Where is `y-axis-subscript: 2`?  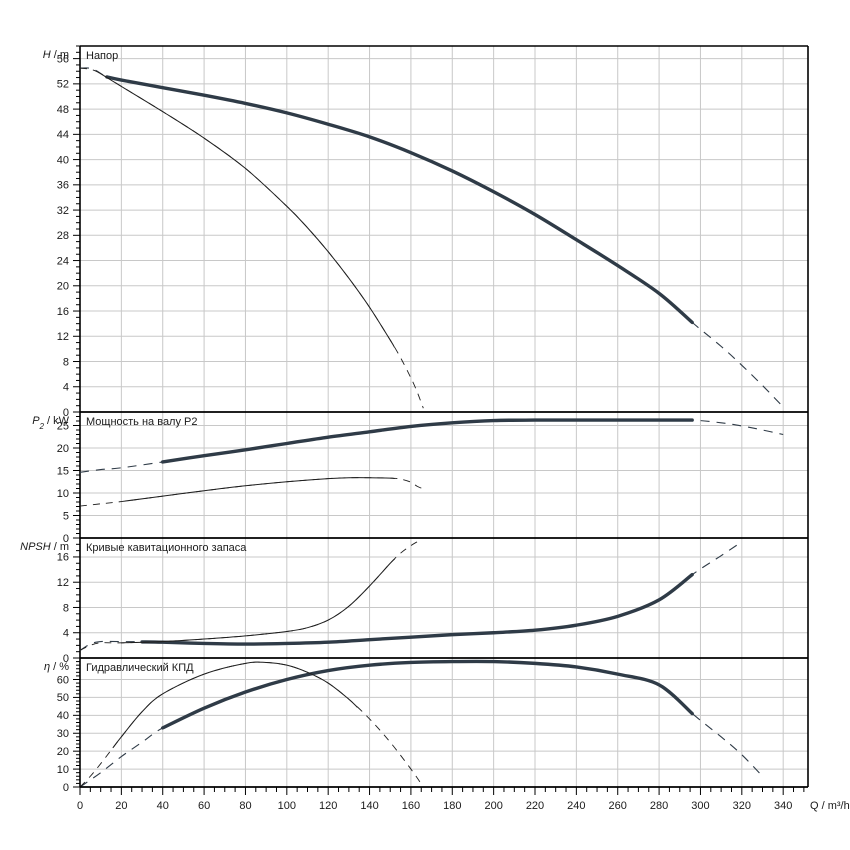 y-axis-subscript: 2 is located at coordinates (42, 426).